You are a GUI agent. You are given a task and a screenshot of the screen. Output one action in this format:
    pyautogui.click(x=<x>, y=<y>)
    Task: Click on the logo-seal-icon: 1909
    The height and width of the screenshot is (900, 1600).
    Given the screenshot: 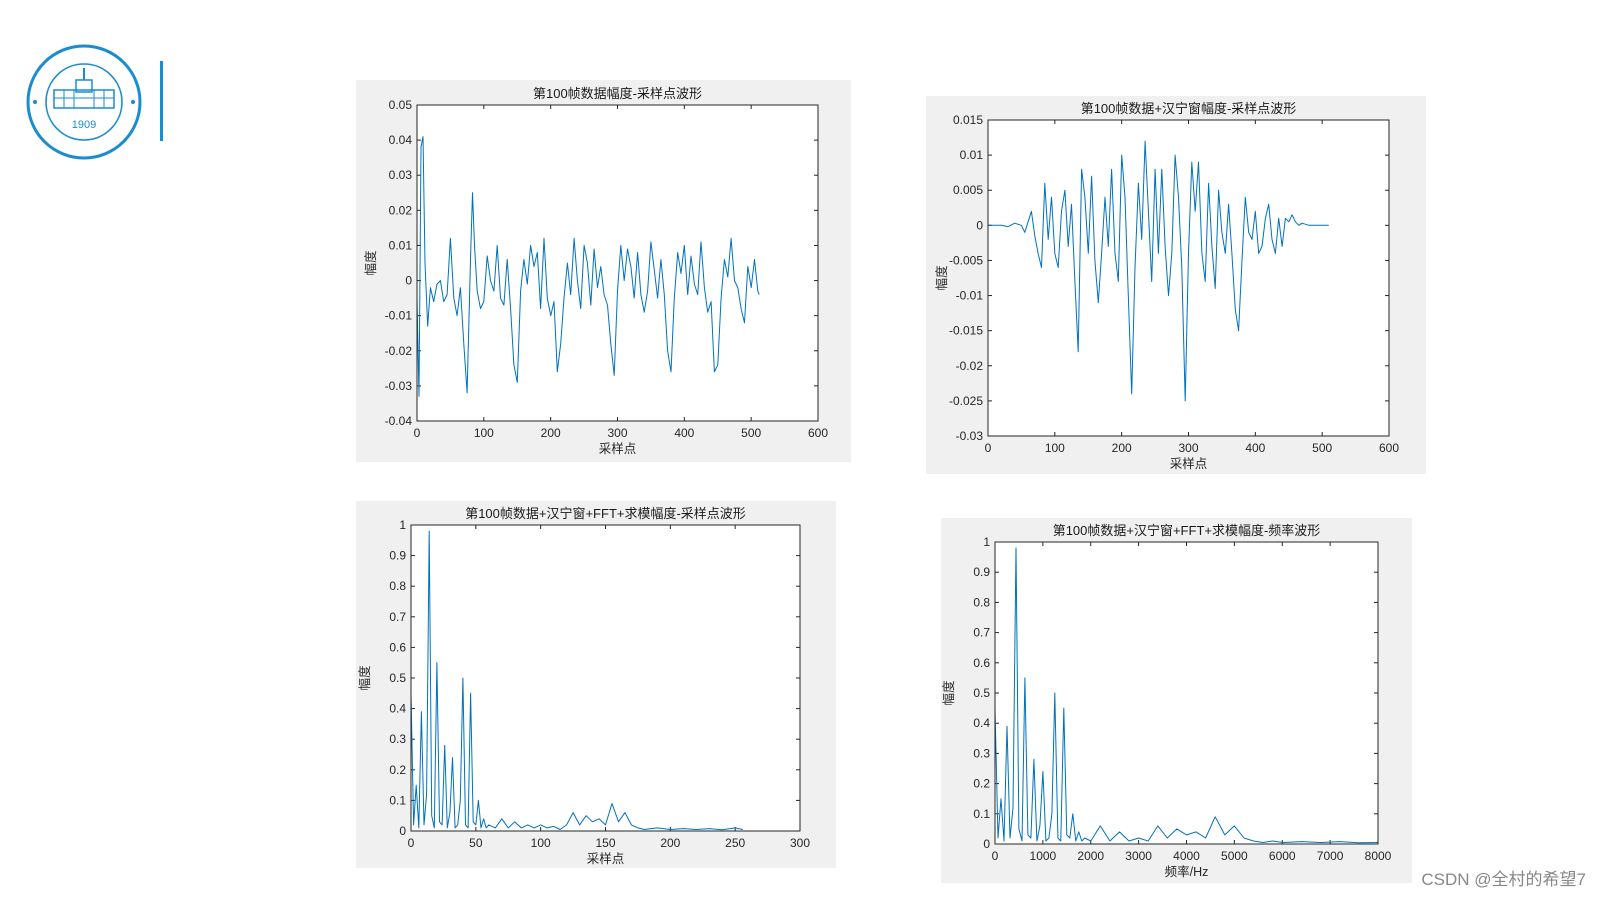 What is the action you would take?
    pyautogui.click(x=84, y=102)
    